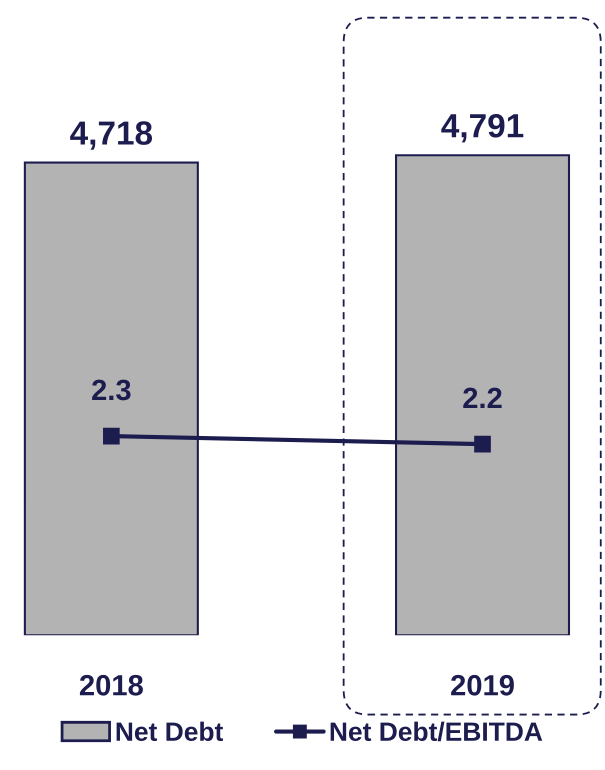  I want to click on data-label: 4,791, so click(482, 128).